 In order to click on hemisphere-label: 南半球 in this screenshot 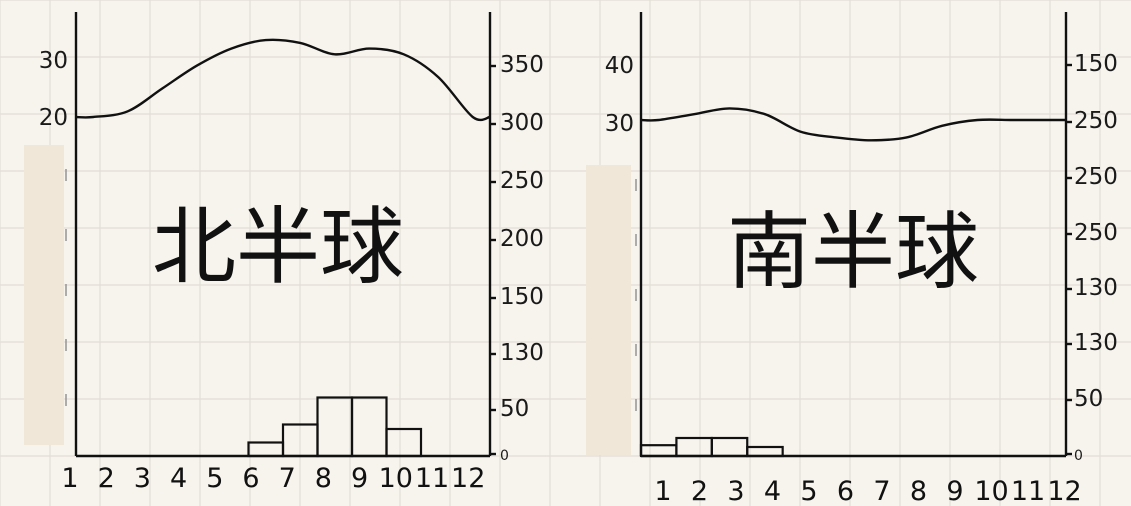, I will do `click(853, 252)`.